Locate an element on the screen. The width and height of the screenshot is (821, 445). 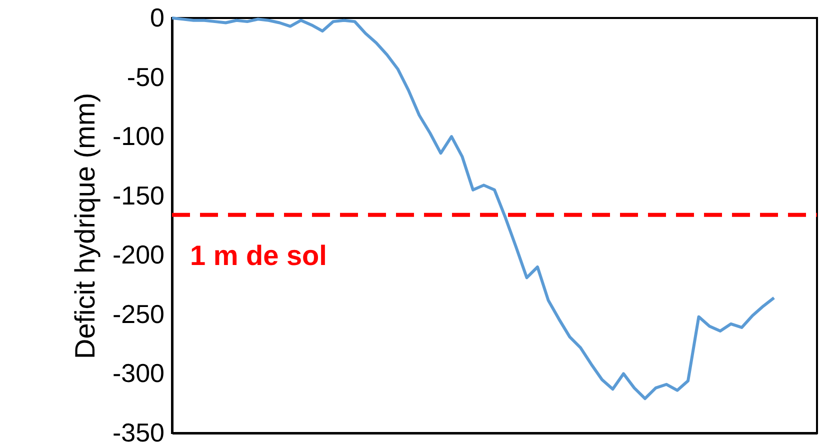
y-tick-label: -150 is located at coordinates (138, 195).